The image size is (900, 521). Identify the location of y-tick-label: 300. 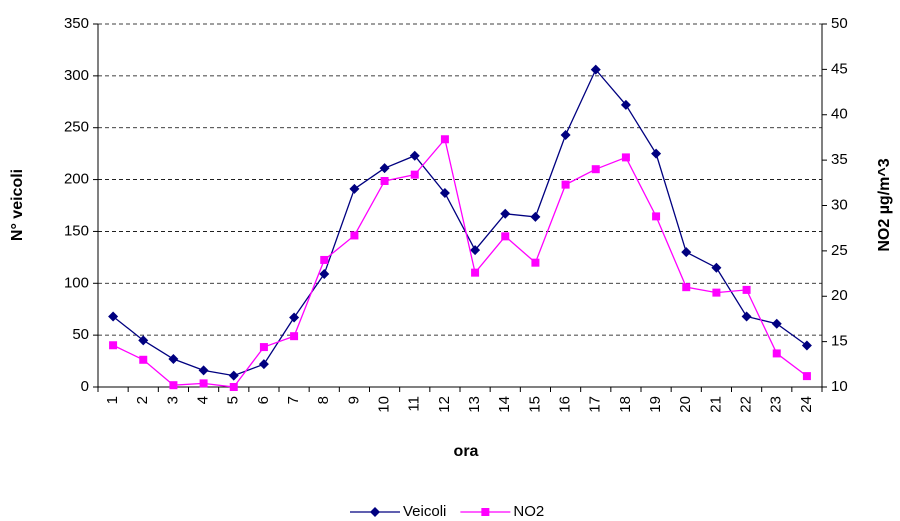
(76, 75).